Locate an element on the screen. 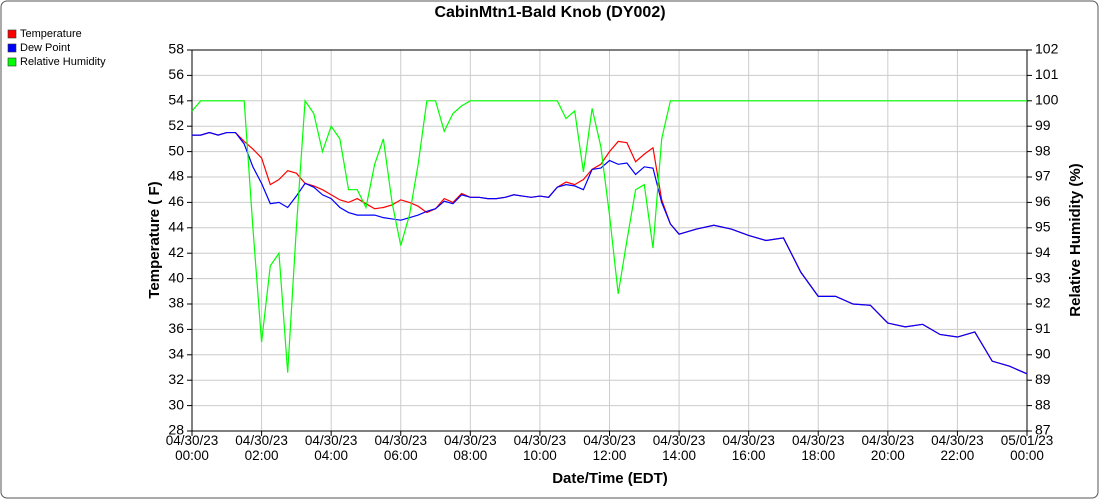 This screenshot has width=1100, height=500. y2-tick-label: 89 is located at coordinates (1043, 379).